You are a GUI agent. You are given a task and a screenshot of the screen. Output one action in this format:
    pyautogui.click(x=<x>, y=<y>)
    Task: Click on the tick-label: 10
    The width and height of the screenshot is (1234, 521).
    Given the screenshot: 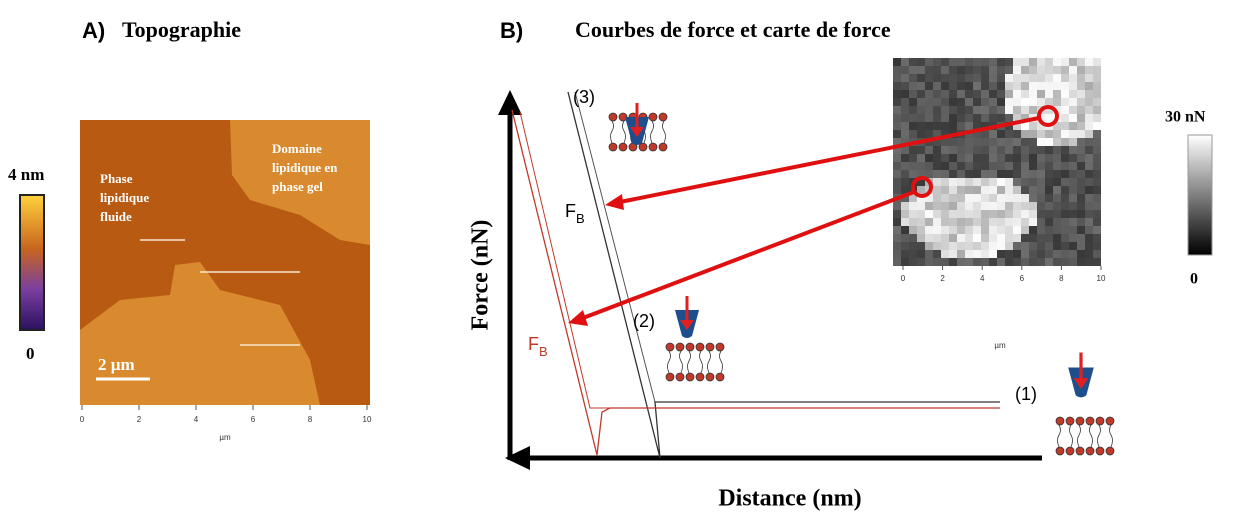 What is the action you would take?
    pyautogui.click(x=367, y=419)
    